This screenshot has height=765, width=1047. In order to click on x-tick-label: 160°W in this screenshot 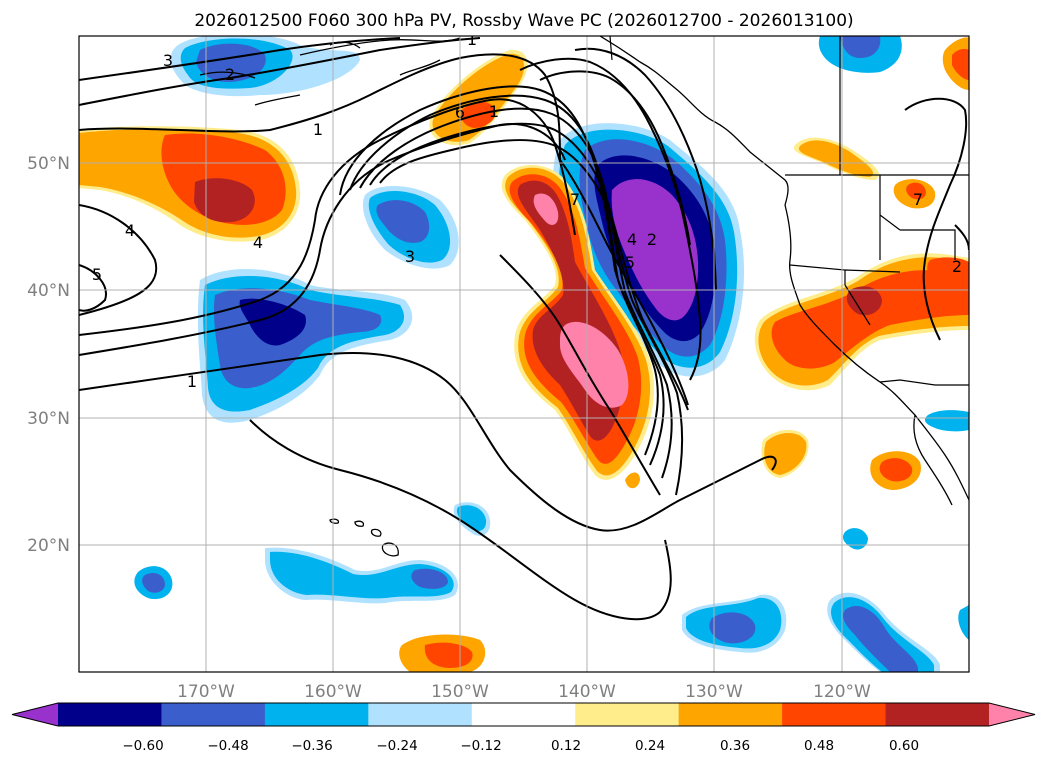, I will do `click(333, 692)`.